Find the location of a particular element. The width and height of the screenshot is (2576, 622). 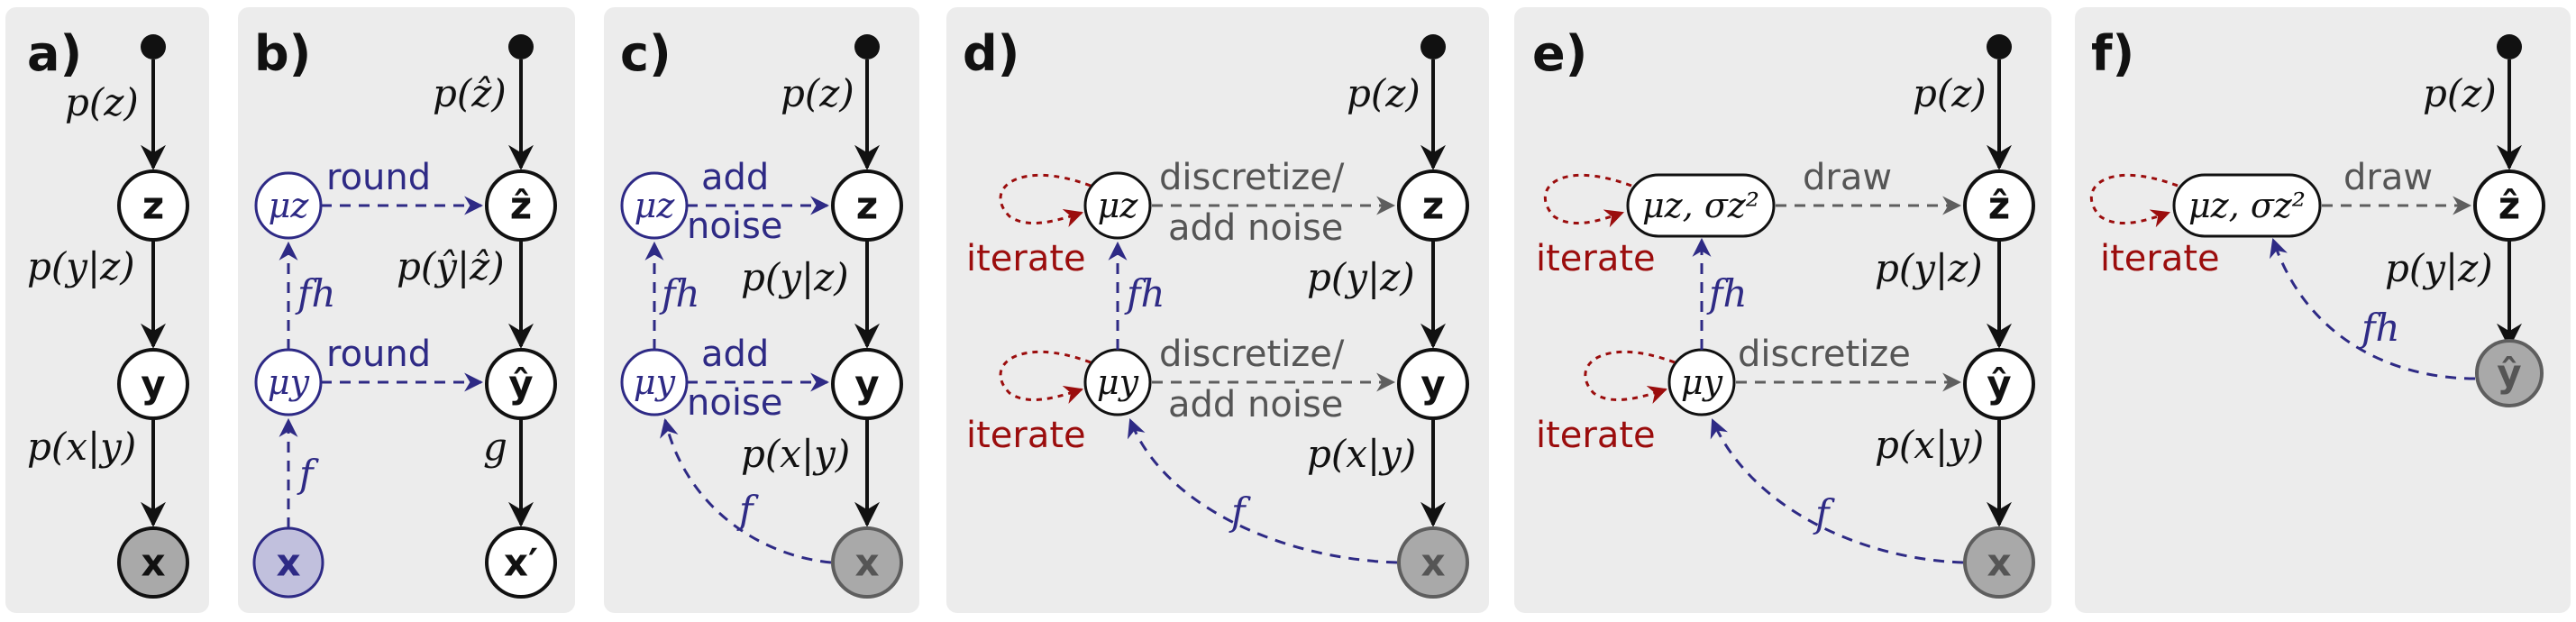

panel-f-node-zhat-label: ẑ is located at coordinates (2509, 206).